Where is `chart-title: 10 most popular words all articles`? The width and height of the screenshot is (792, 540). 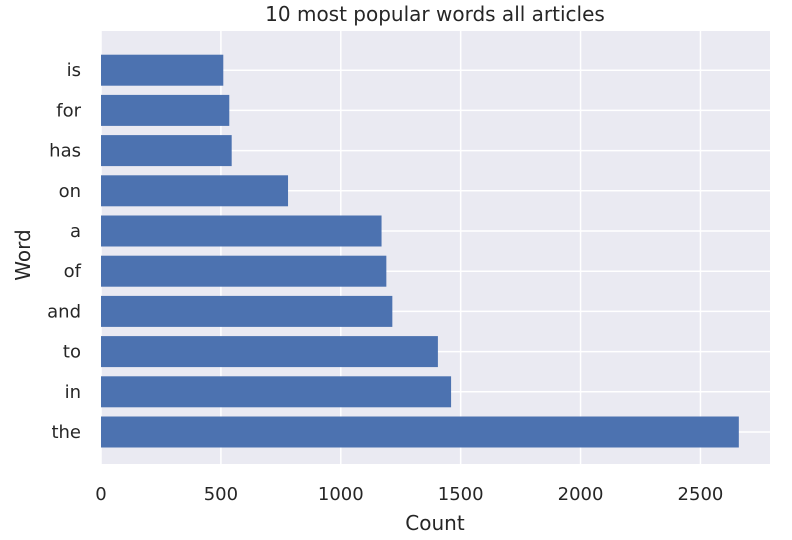
chart-title: 10 most popular words all articles is located at coordinates (435, 14).